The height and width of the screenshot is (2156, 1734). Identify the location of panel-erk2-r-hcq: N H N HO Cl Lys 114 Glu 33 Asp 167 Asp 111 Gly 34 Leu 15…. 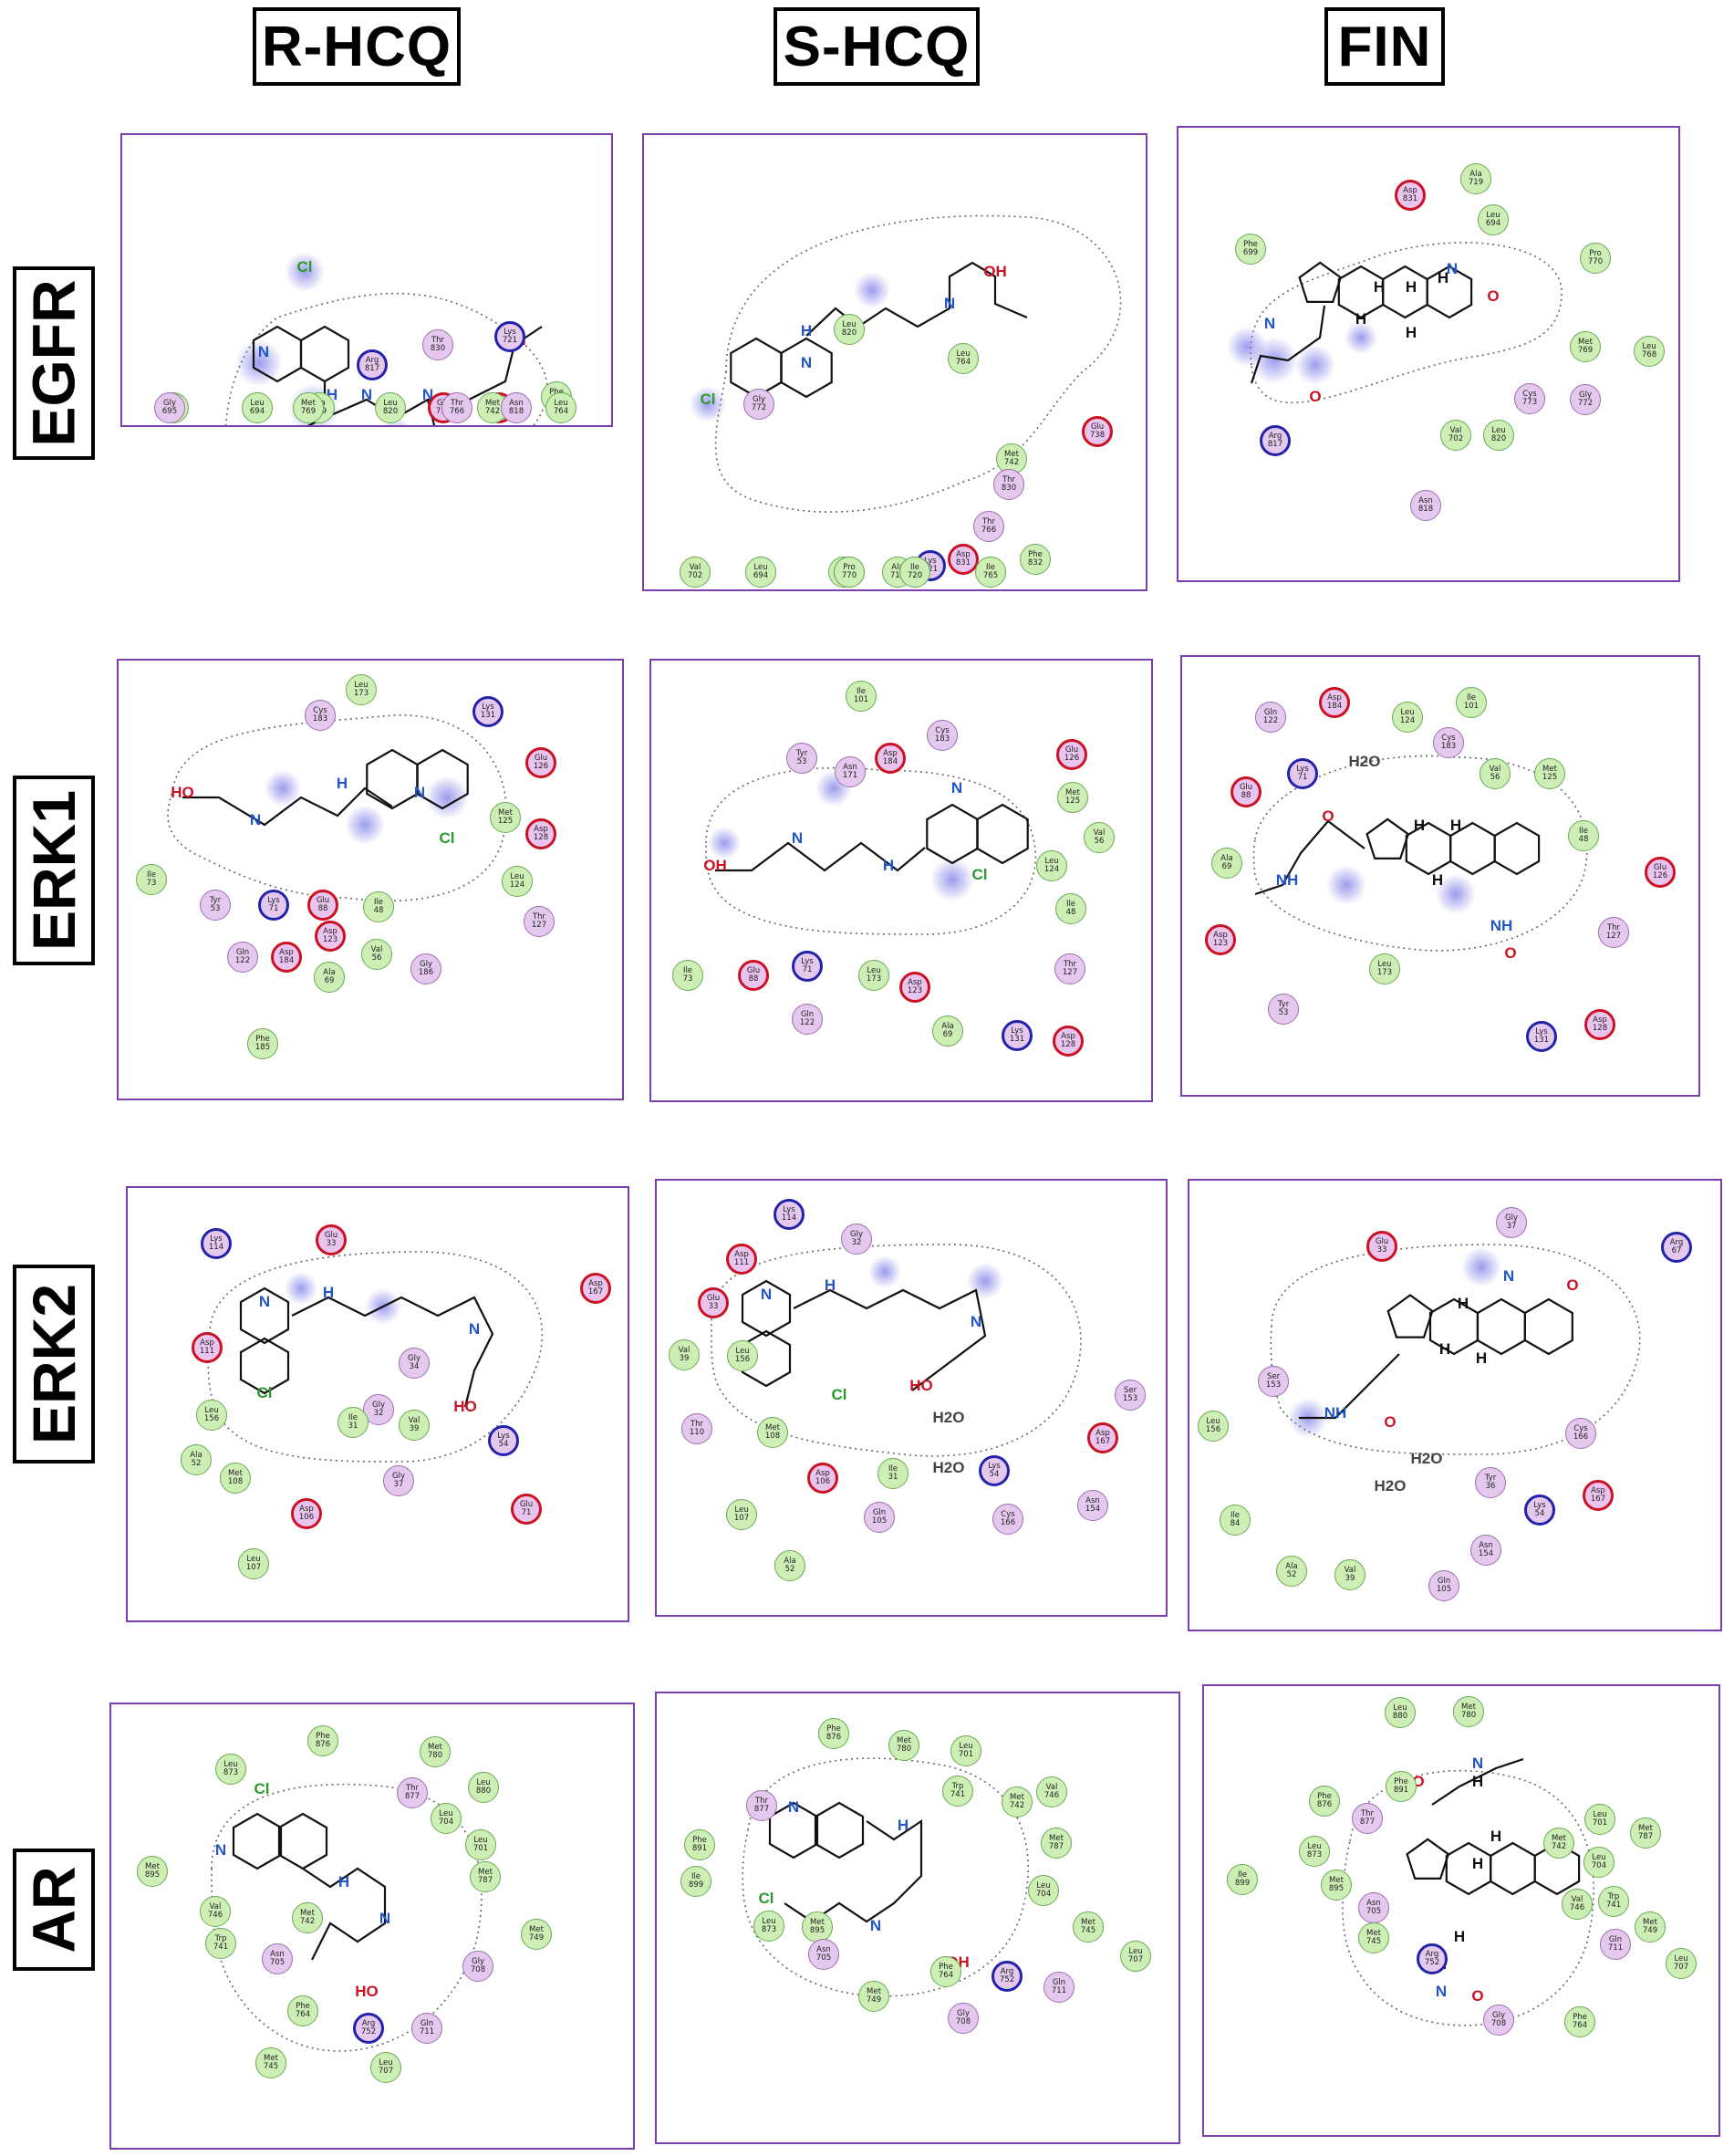
(377, 1404).